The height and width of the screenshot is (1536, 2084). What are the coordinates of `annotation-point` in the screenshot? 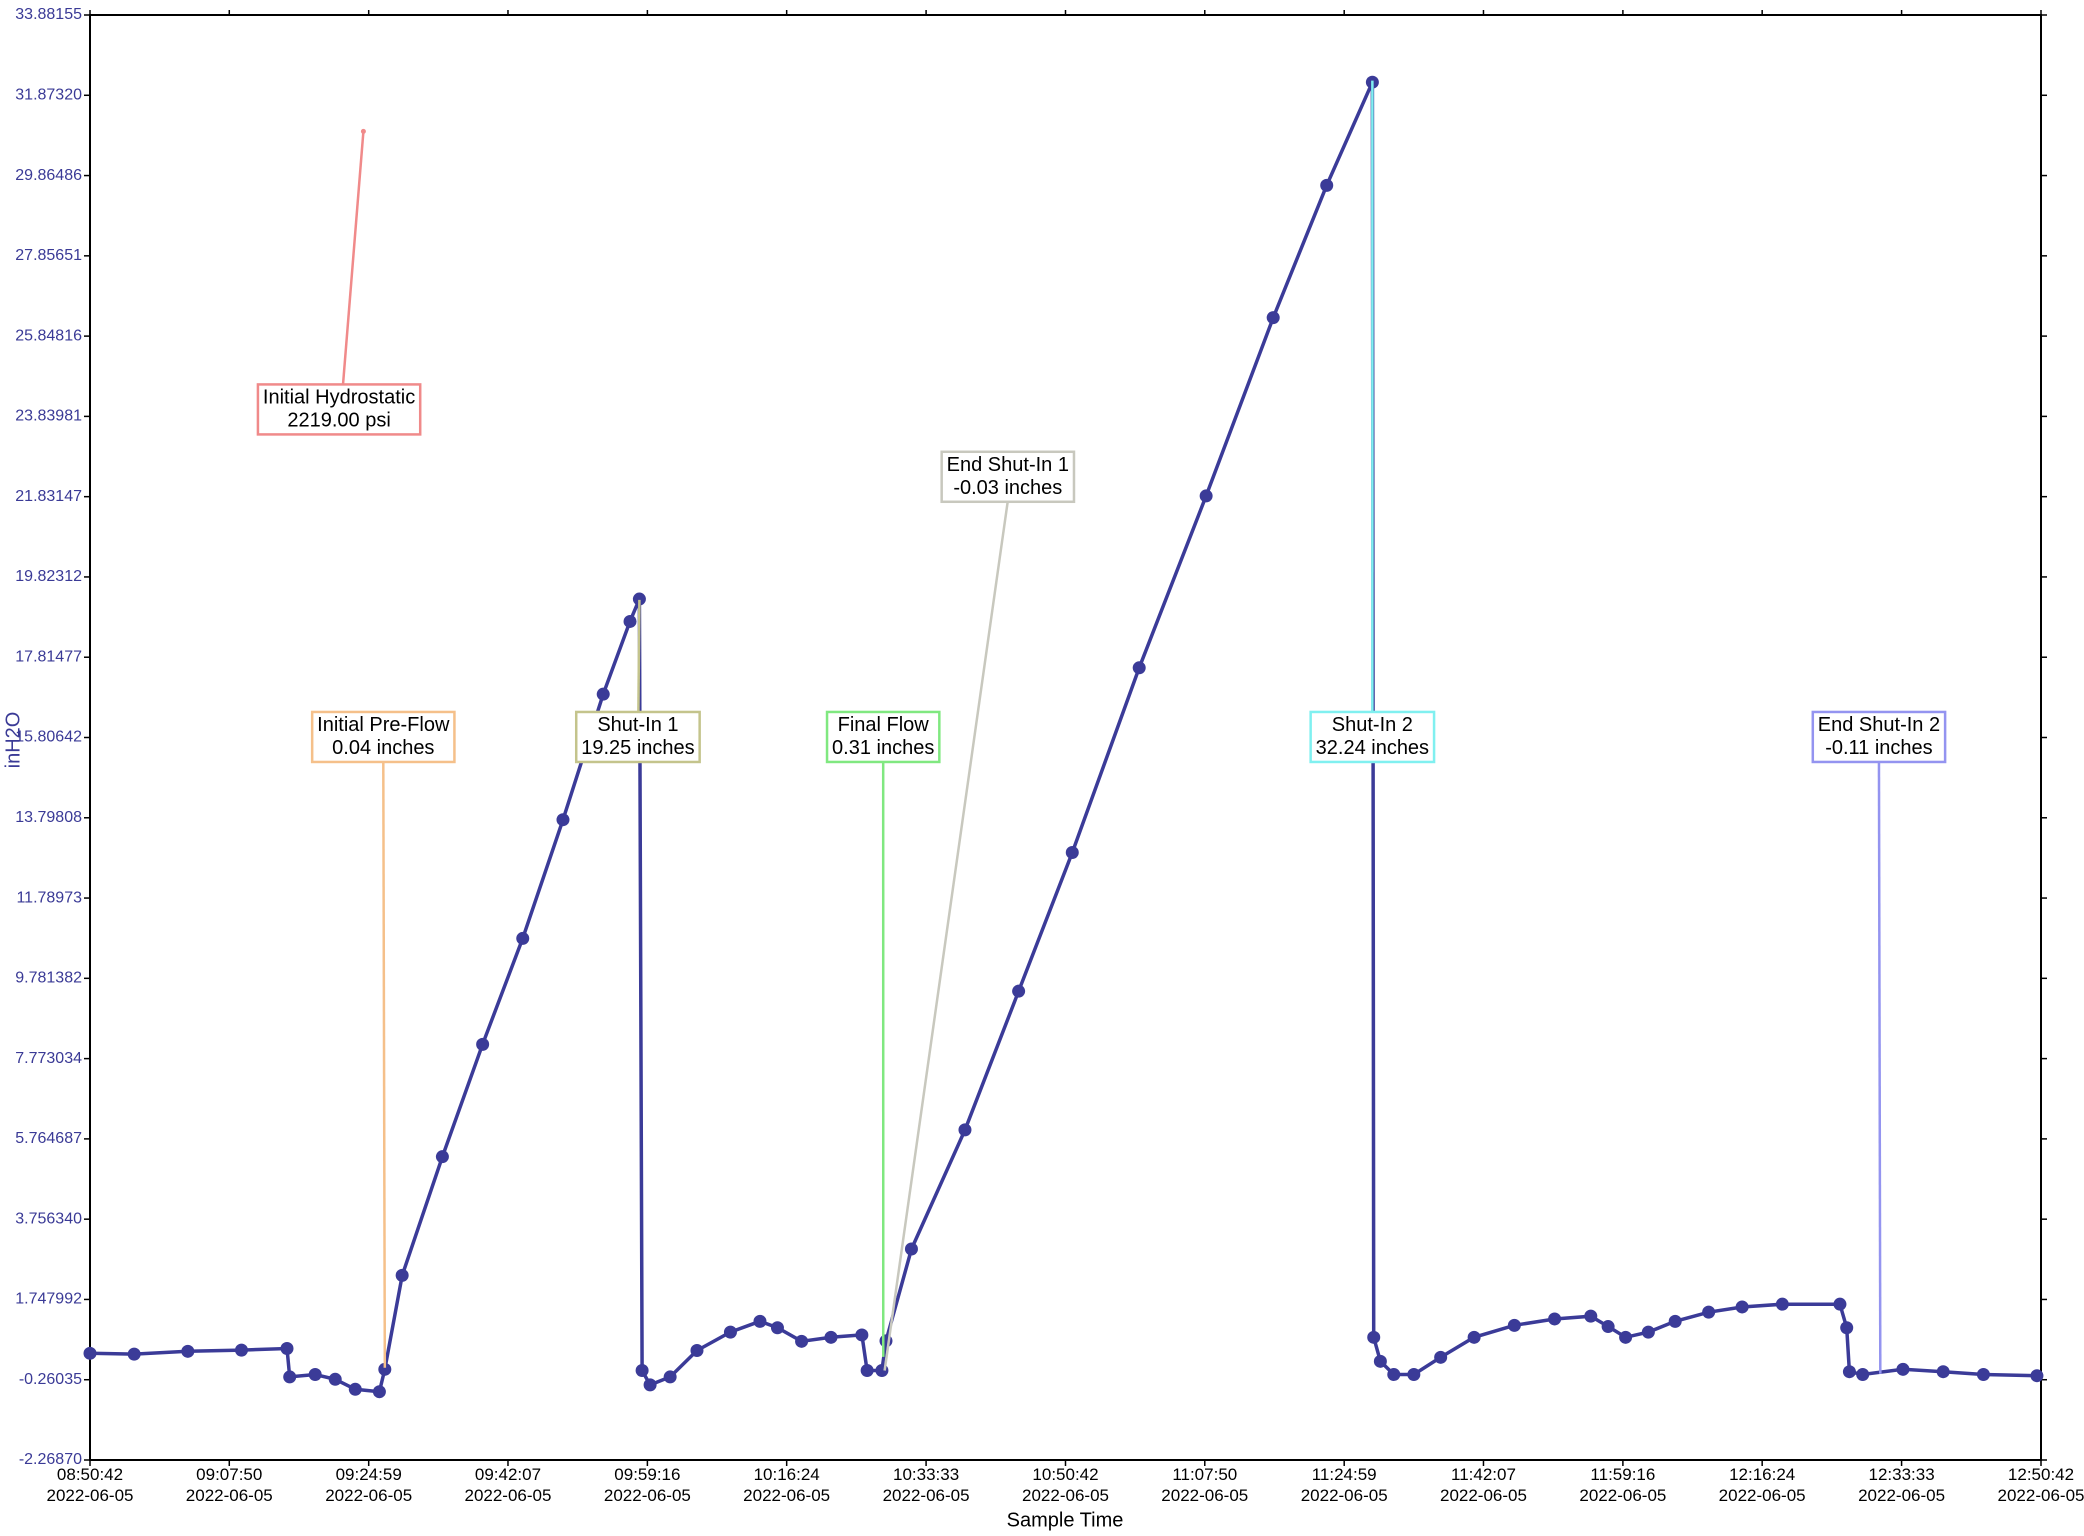 It's located at (363, 131).